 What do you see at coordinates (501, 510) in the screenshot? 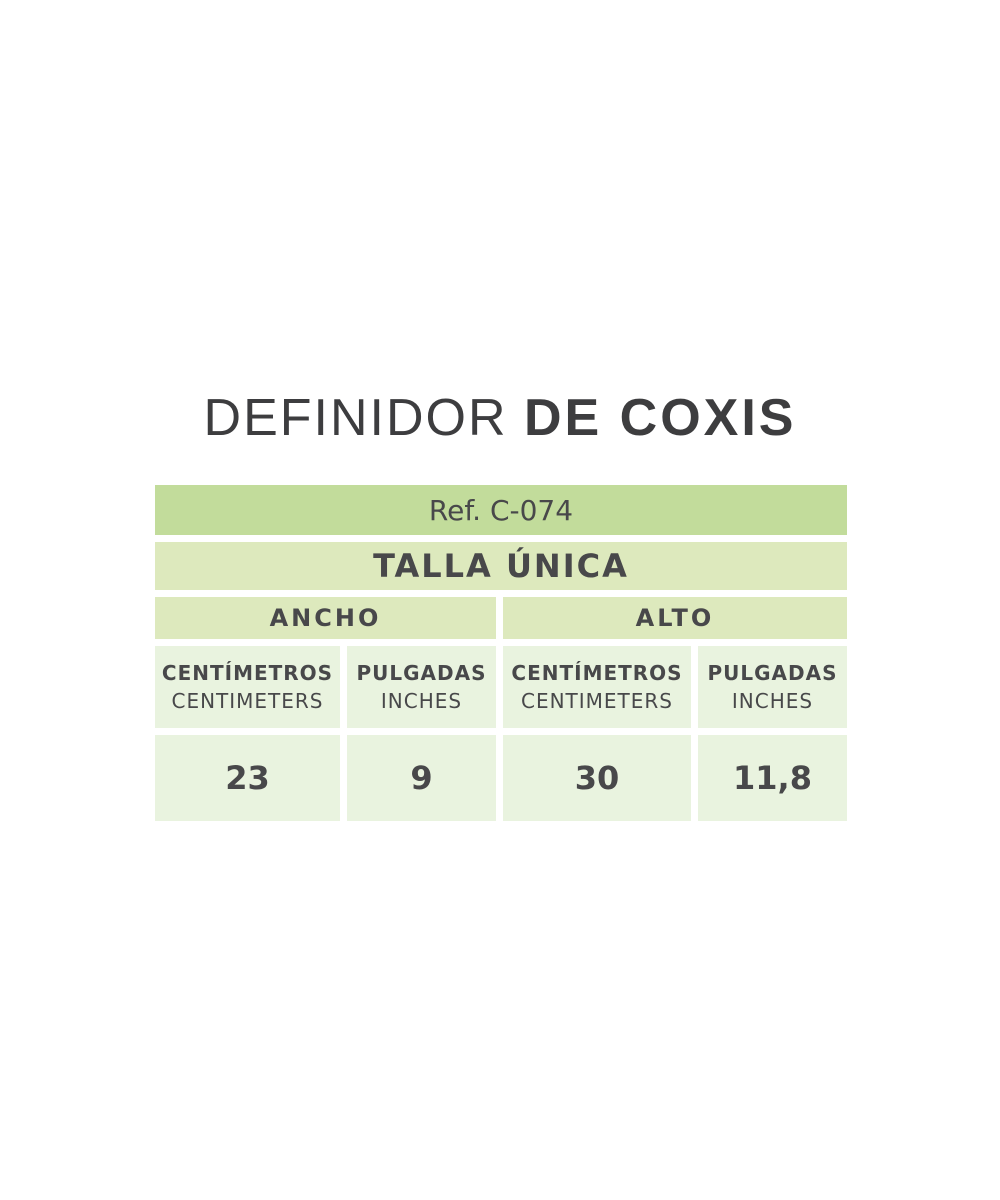
I see `reference-row: Ref. C-074` at bounding box center [501, 510].